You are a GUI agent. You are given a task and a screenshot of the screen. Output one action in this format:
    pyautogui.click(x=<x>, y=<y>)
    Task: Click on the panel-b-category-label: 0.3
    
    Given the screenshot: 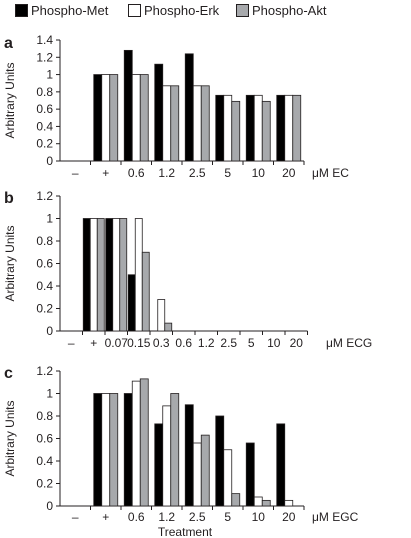 What is the action you would take?
    pyautogui.click(x=161, y=343)
    